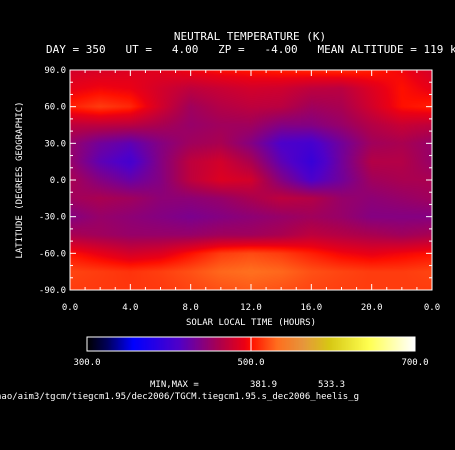 Image resolution: width=455 pixels, height=450 pixels. I want to click on y-tick-label: 0.0, so click(58, 181).